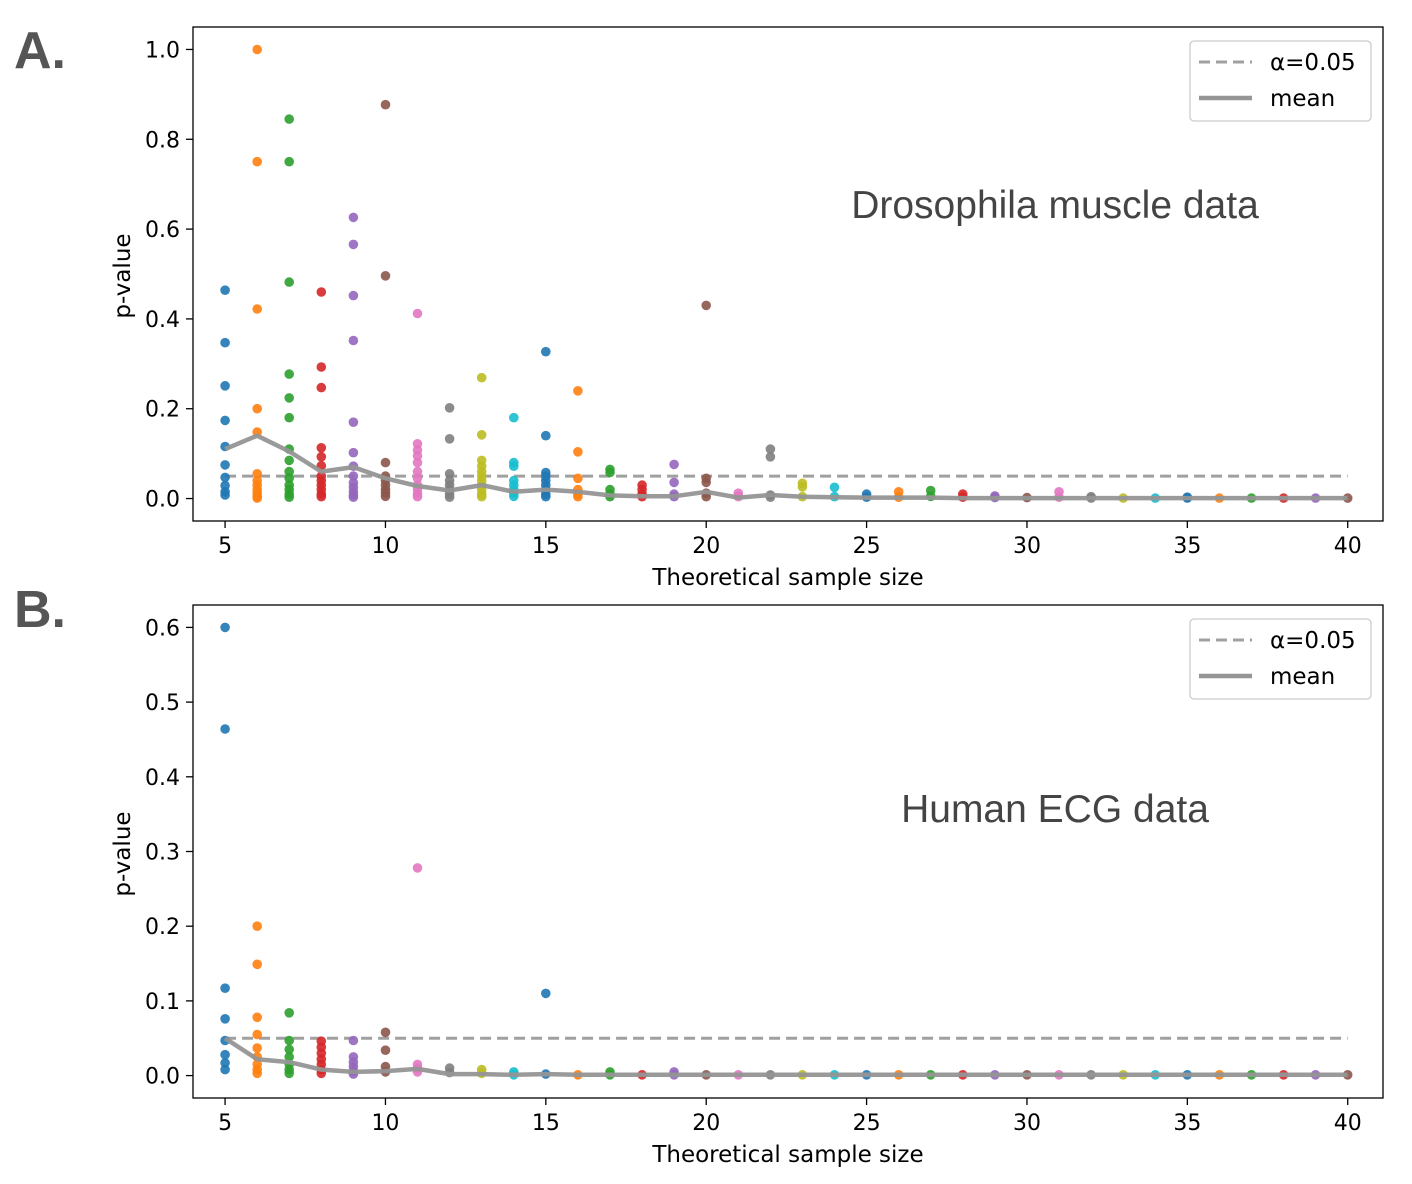  I want to click on y-ticks-a: 0.0 0.2 0.4 0.6 0.8 1.0, so click(169, 275).